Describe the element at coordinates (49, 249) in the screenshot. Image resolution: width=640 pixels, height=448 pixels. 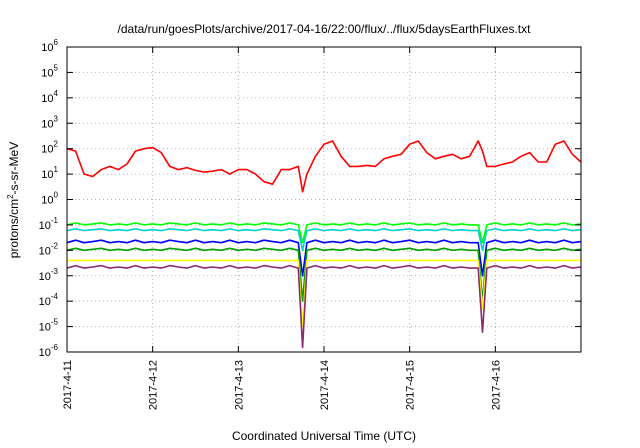
I see `y-tick-label: 10⁻²` at that location.